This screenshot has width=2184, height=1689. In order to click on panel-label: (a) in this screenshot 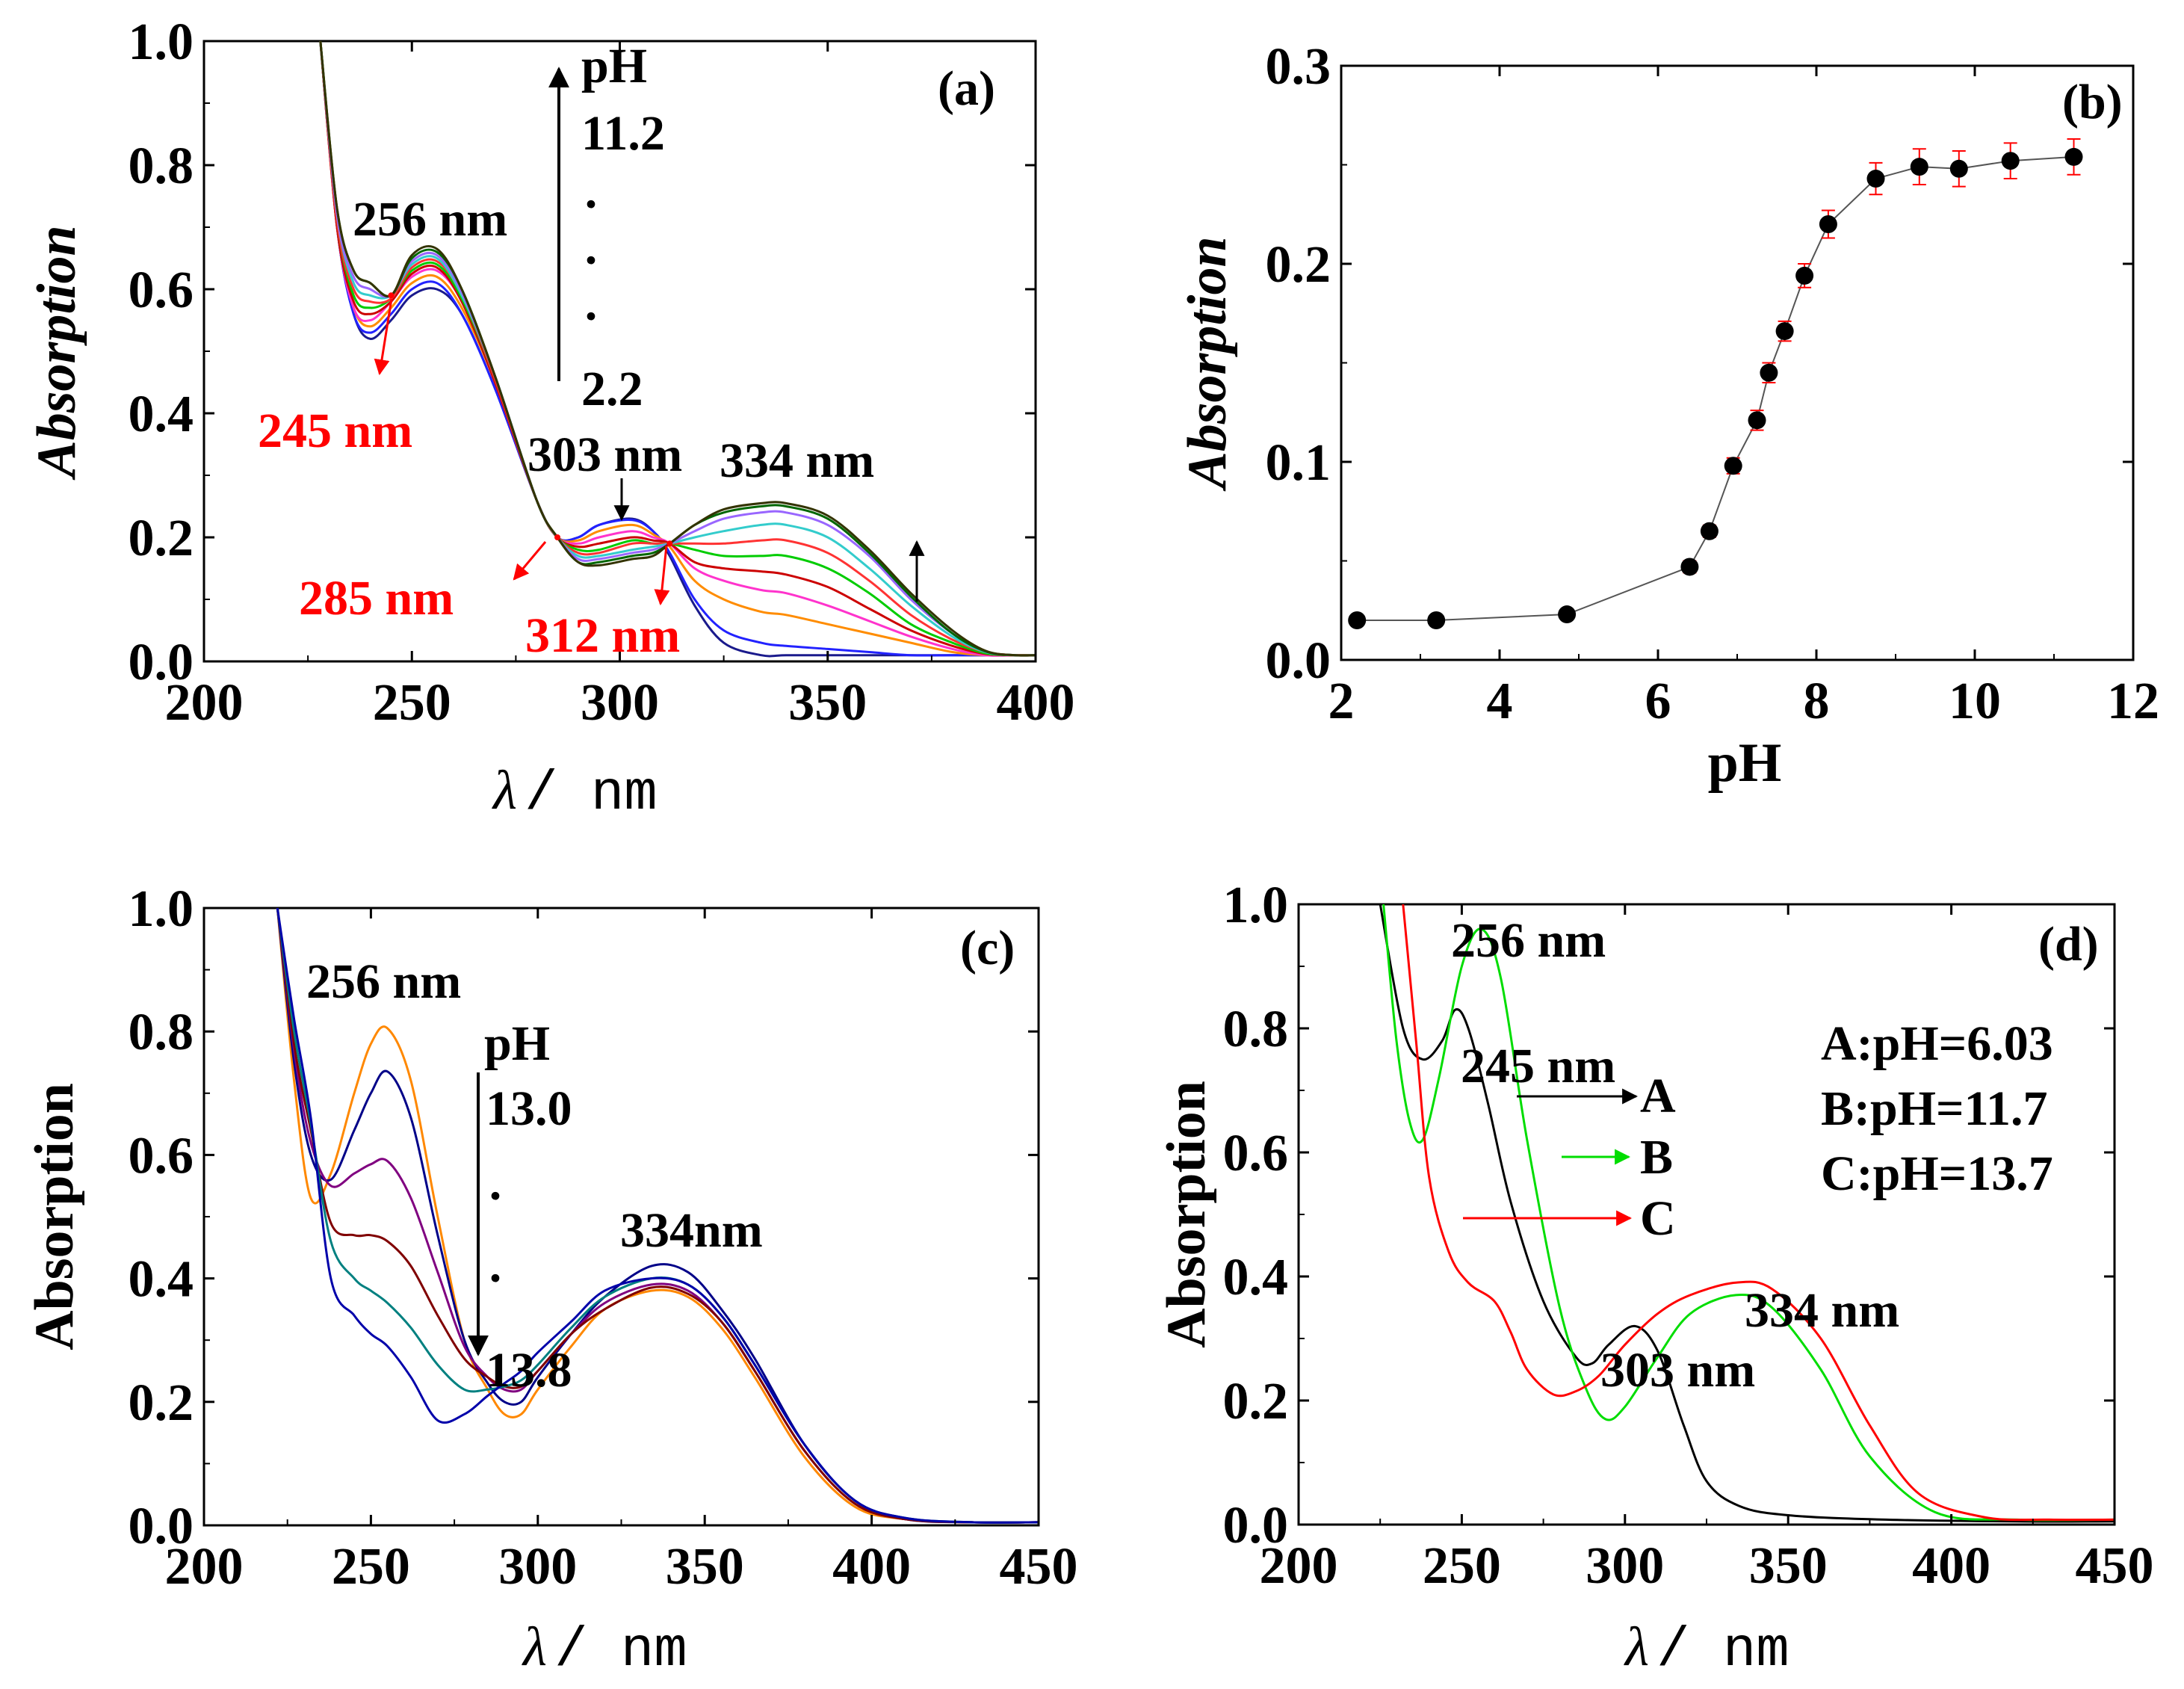, I will do `click(966, 88)`.